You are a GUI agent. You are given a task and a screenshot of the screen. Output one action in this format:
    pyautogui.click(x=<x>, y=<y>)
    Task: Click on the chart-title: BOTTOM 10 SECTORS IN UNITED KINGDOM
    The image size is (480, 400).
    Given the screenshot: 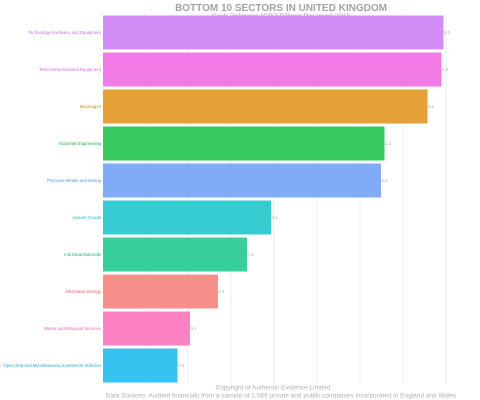 What is the action you would take?
    pyautogui.click(x=281, y=8)
    